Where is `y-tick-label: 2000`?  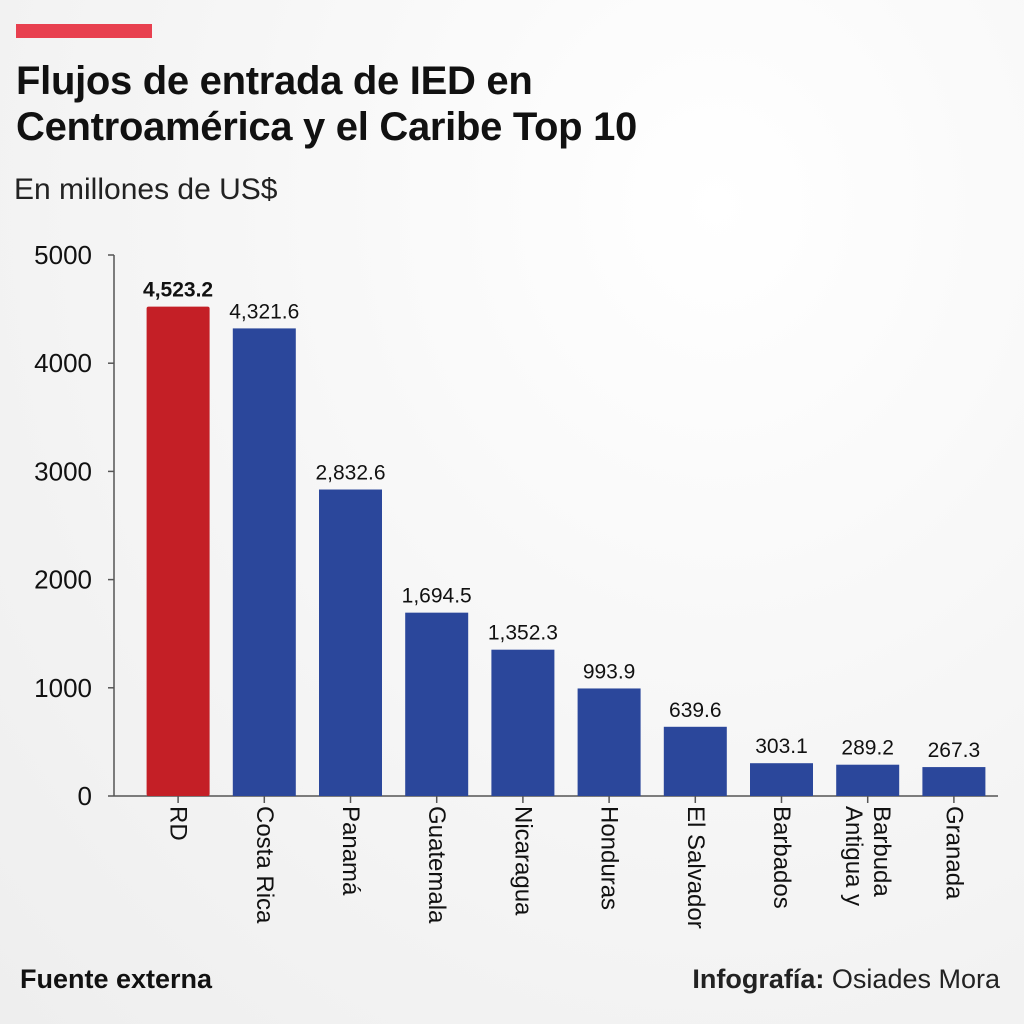
y-tick-label: 2000 is located at coordinates (63, 580).